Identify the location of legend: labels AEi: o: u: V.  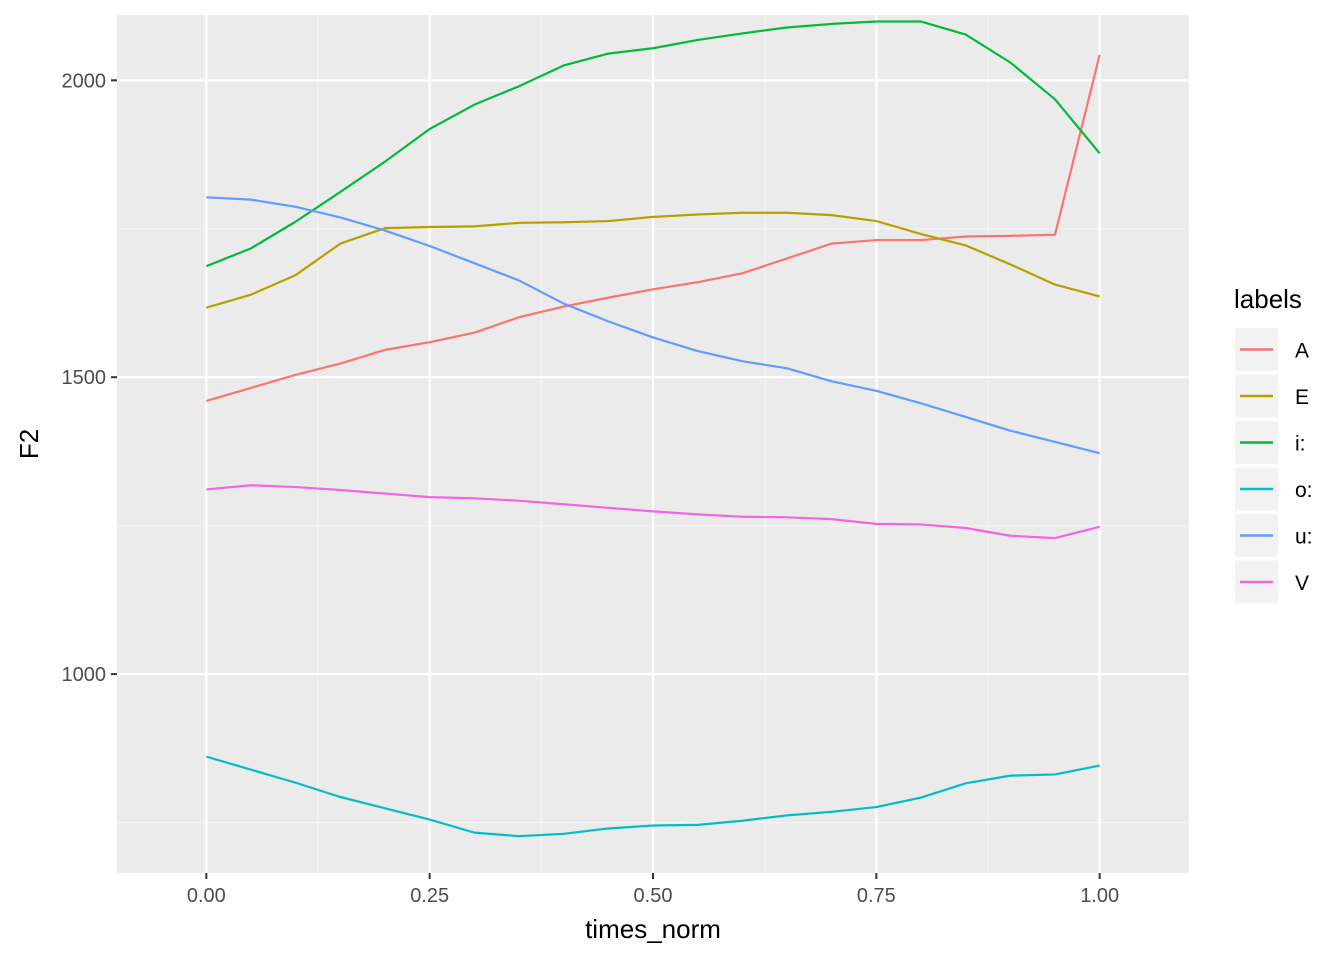
(1273, 444).